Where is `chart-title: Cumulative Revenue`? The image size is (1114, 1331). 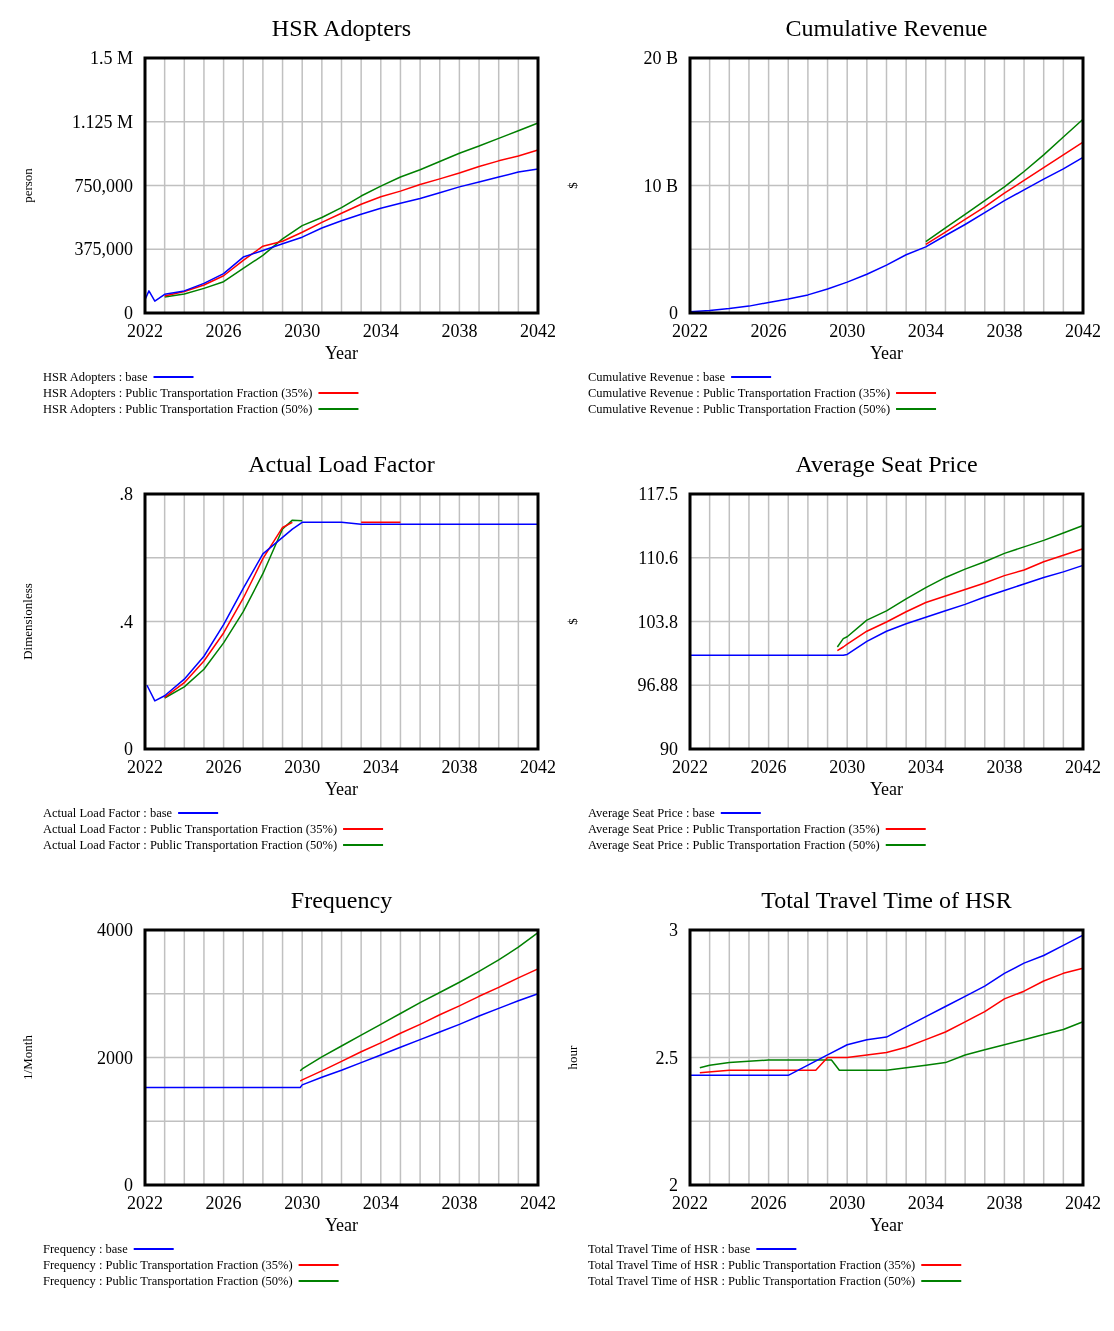
chart-title: Cumulative Revenue is located at coordinates (886, 28).